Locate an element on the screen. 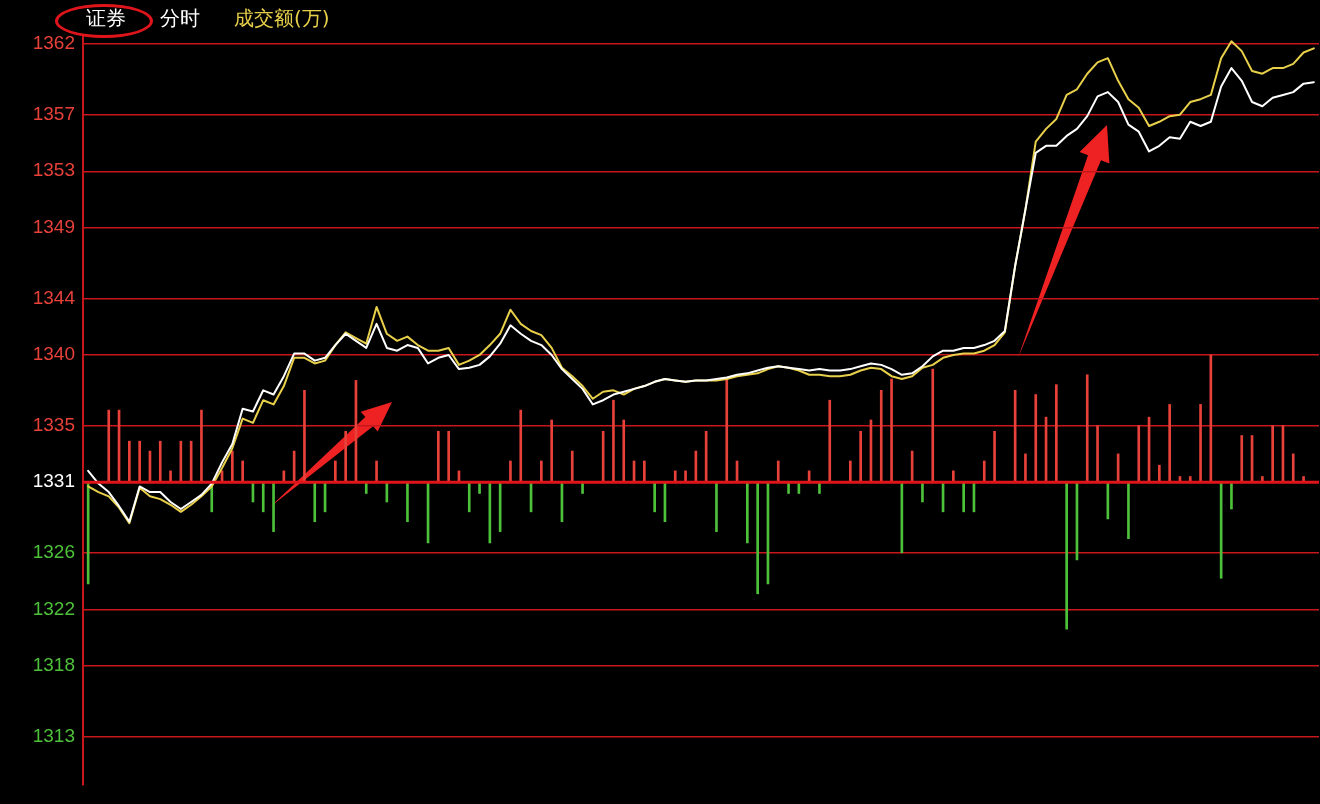 The width and height of the screenshot is (1320, 804). y-tick-label: 1349 is located at coordinates (53, 227).